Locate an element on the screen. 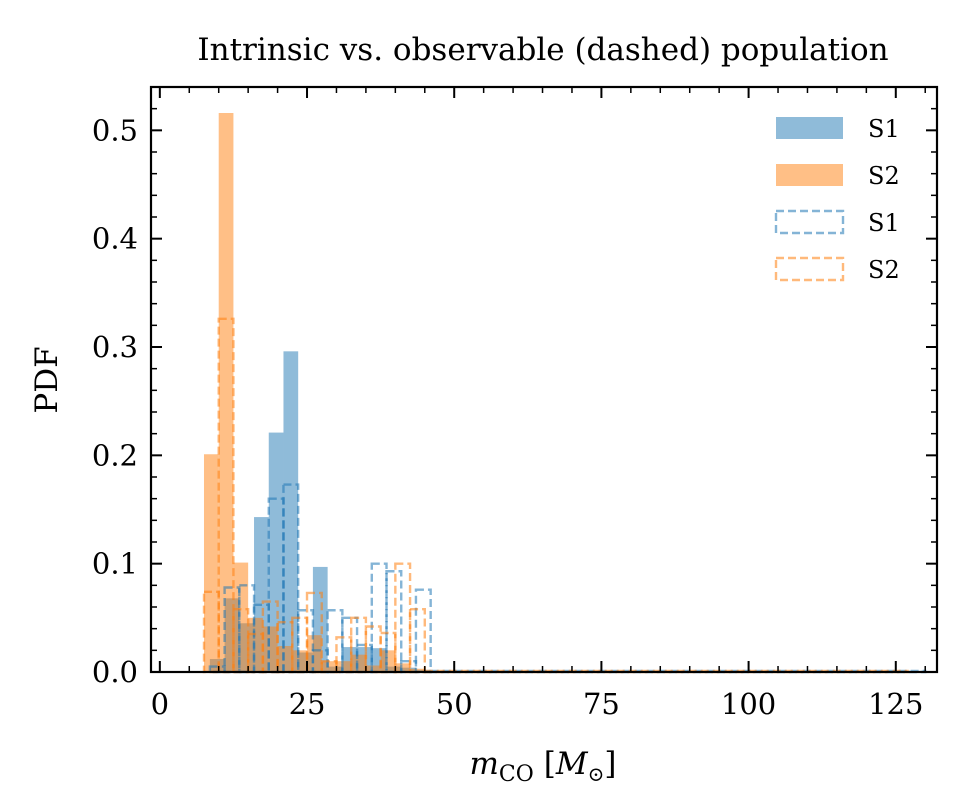  y-tick-labels: 0.0 0.1 0.2 0.3 0.4 0.5 is located at coordinates (115, 401).